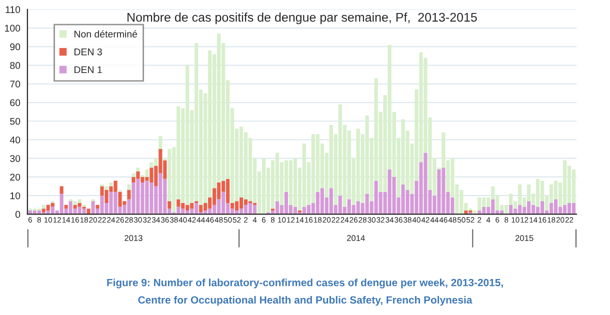 The width and height of the screenshot is (610, 315). Describe the element at coordinates (88, 52) in the screenshot. I see `legend-label: DEN 3` at that location.